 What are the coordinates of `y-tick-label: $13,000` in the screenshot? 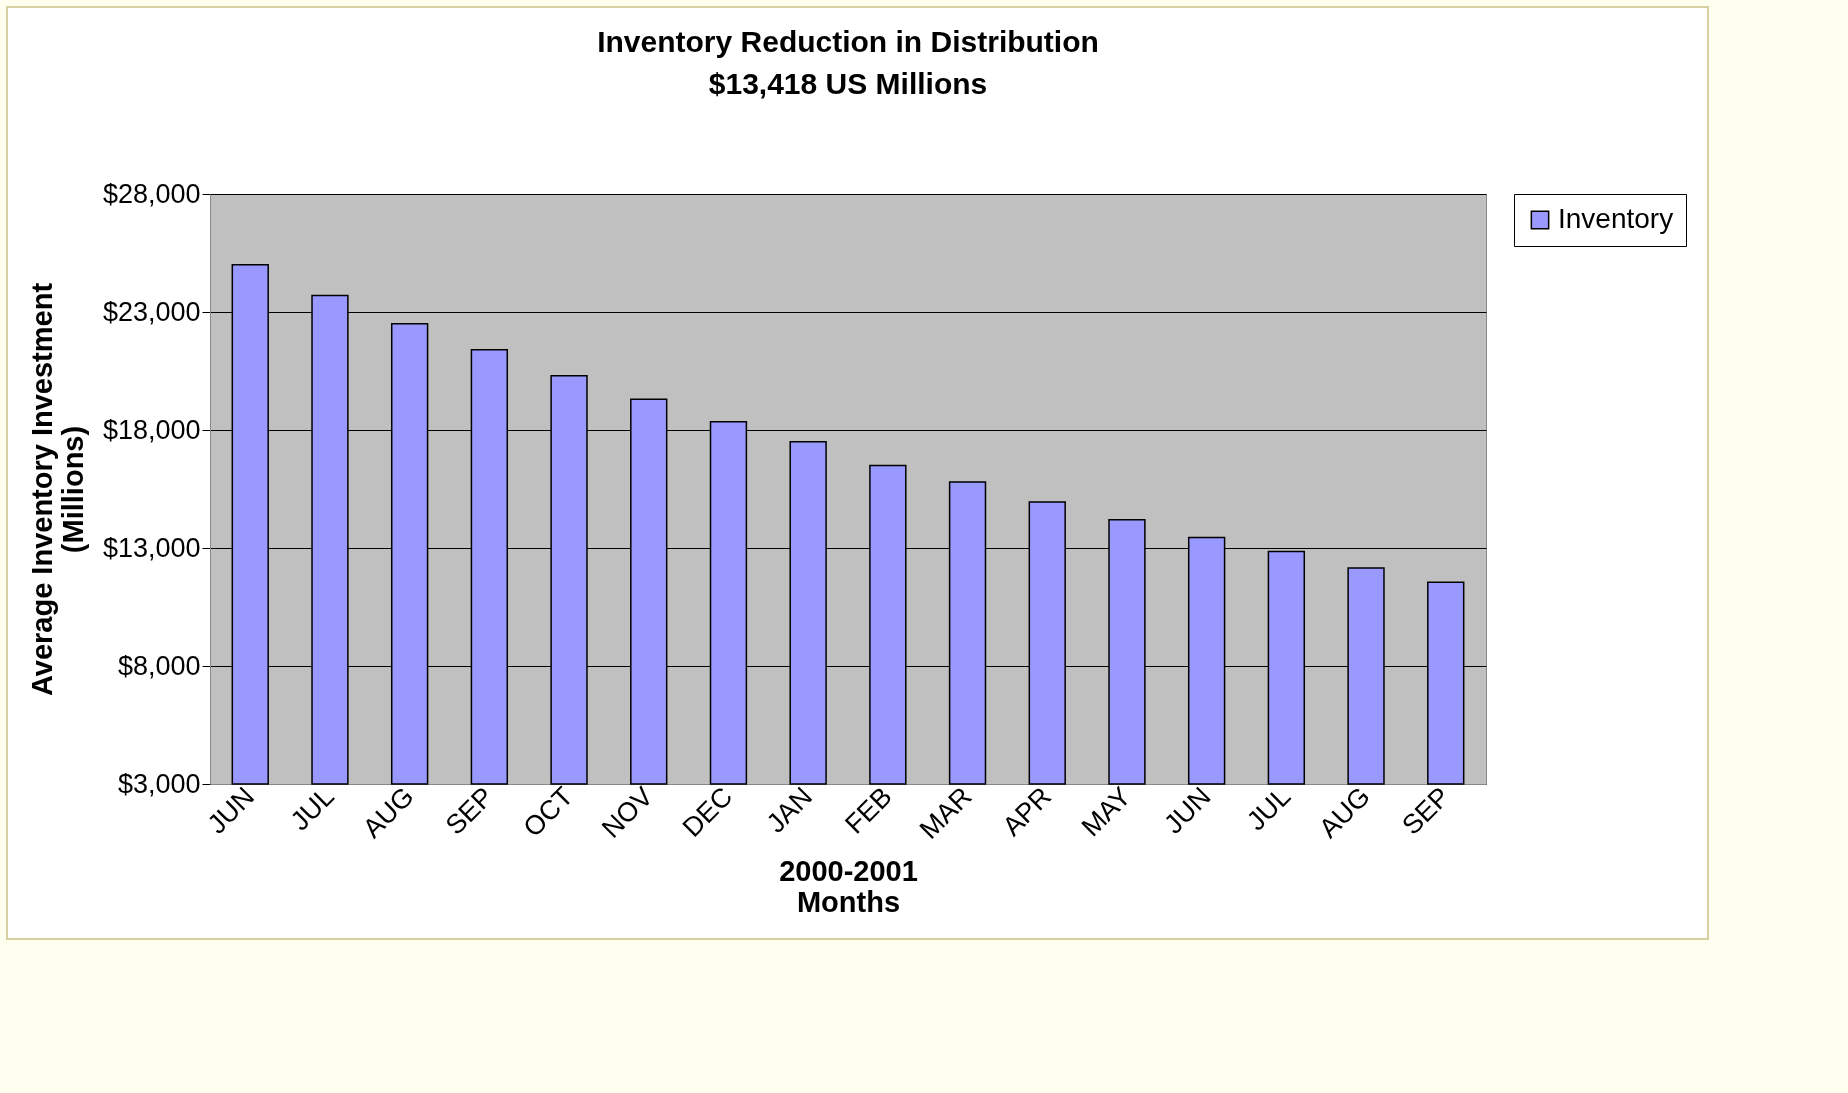 It's located at (151, 547).